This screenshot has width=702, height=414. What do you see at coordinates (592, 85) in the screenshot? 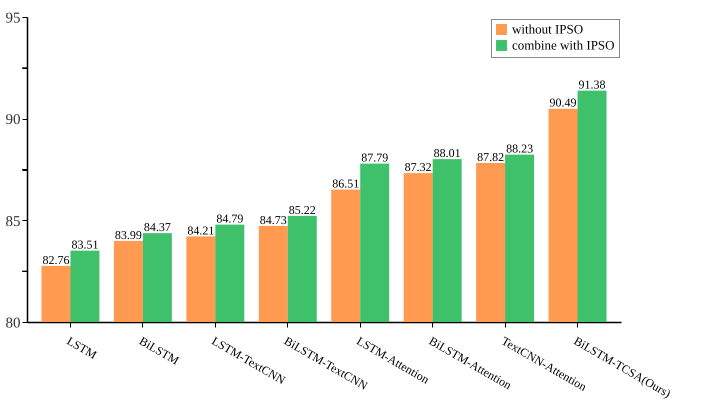
I see `data-label: 91.38` at bounding box center [592, 85].